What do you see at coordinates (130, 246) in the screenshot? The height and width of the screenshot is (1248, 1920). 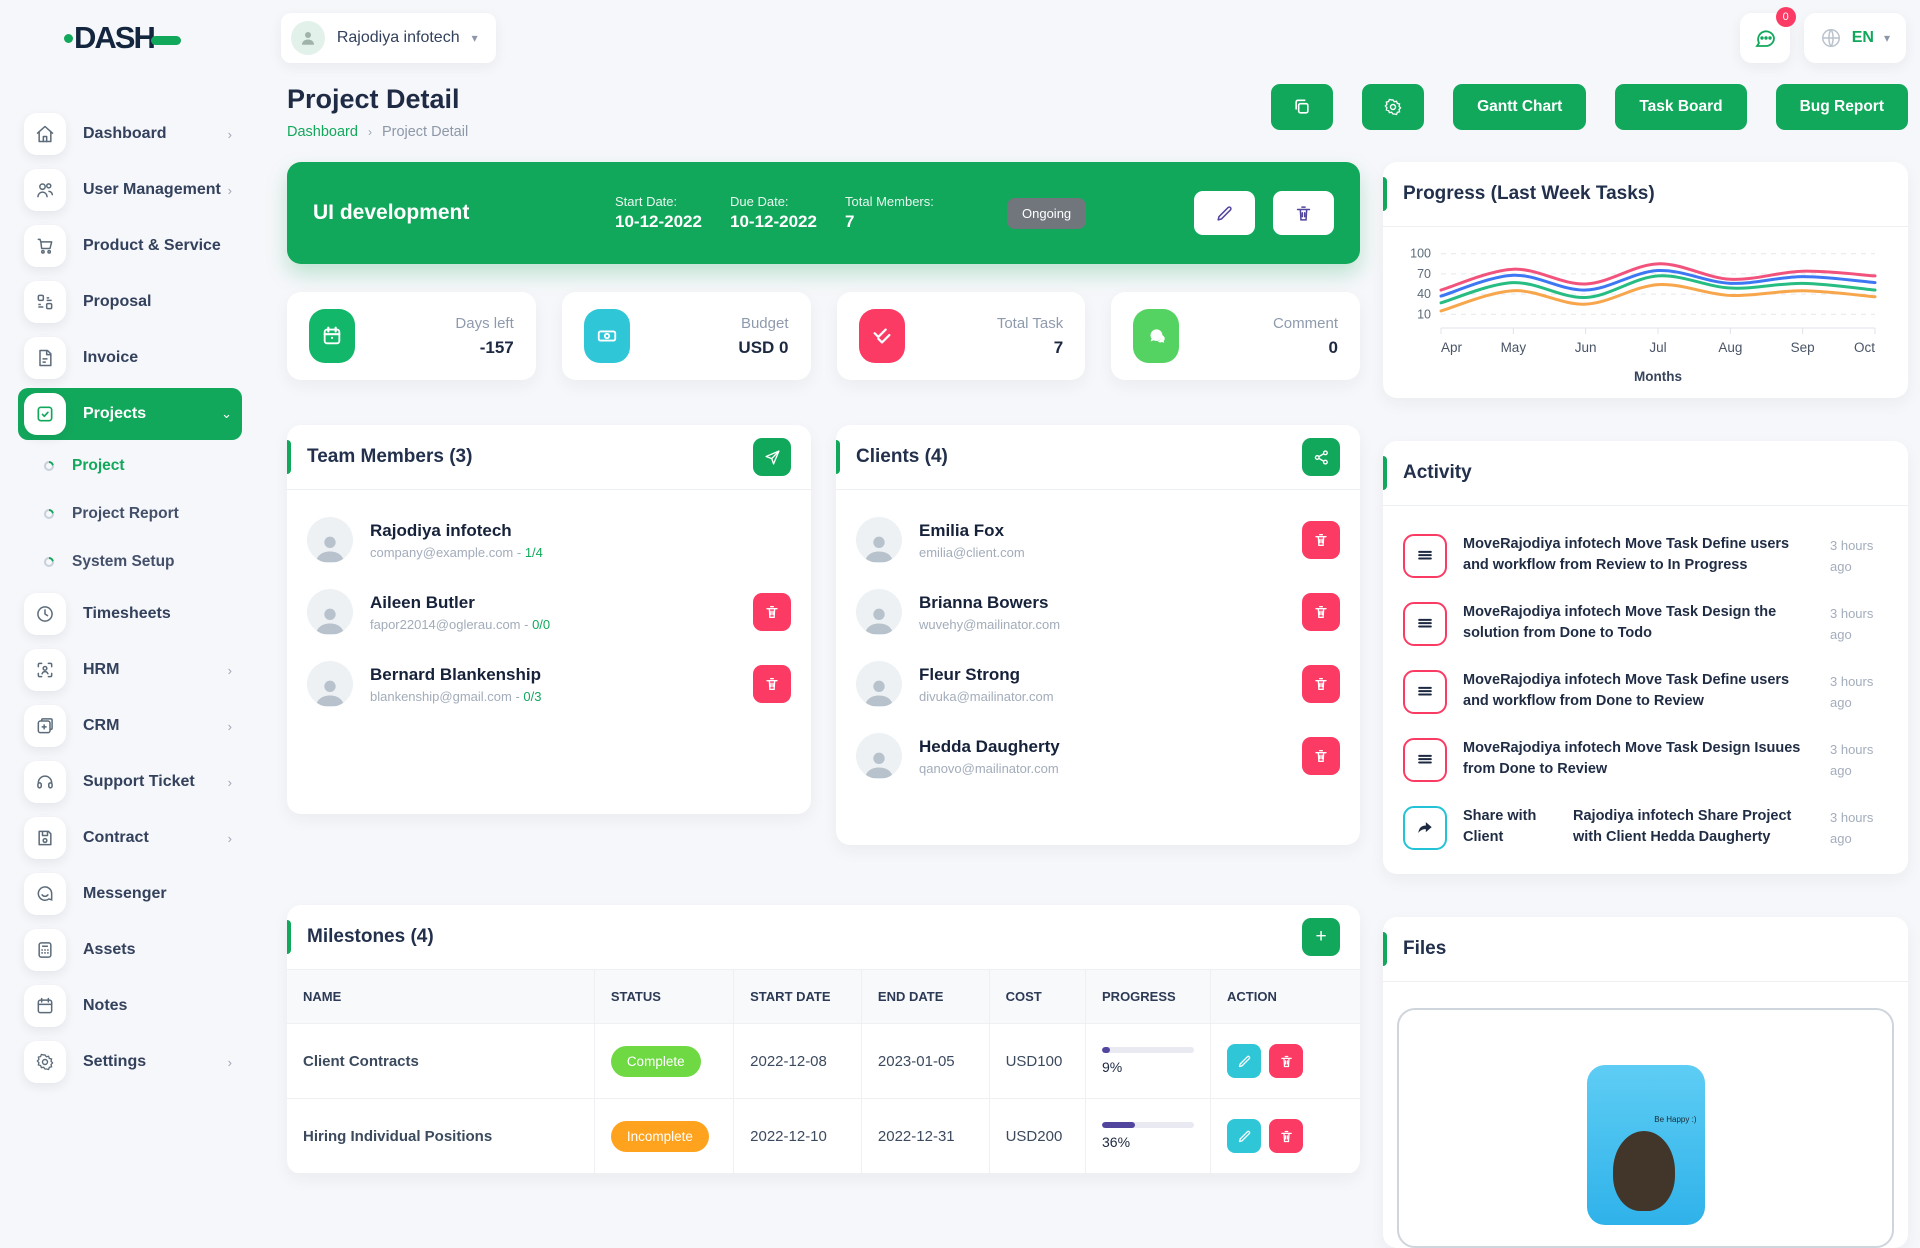 I see `sidebar-item-product-service: Product & Service` at bounding box center [130, 246].